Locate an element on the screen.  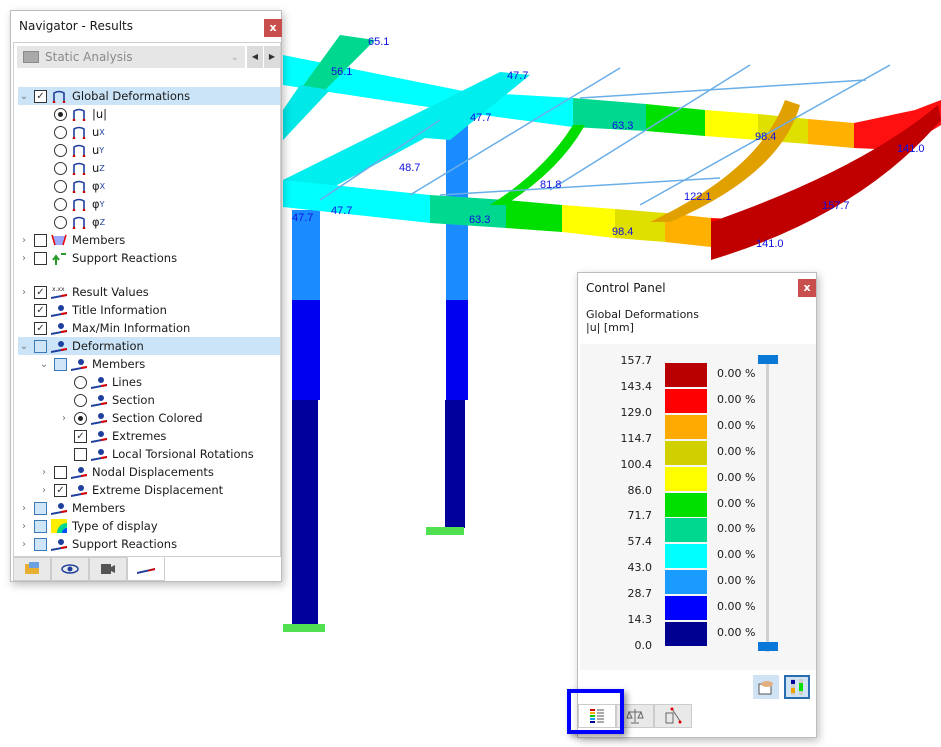
slider-min-handle is located at coordinates (768, 646).